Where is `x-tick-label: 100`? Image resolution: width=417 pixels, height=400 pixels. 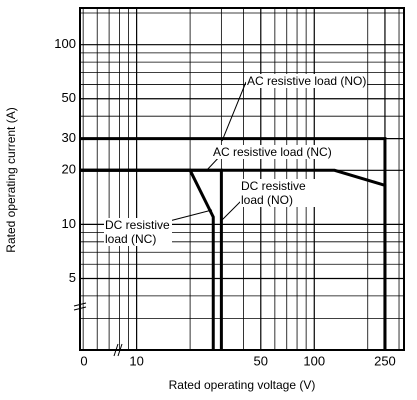 x-tick-label: 100 is located at coordinates (314, 360).